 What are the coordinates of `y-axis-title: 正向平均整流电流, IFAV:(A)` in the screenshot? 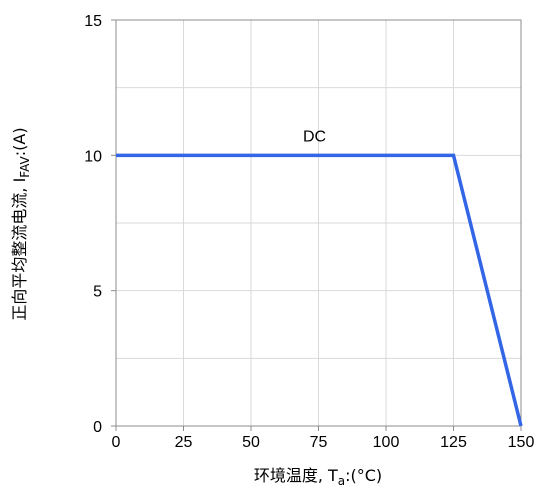 It's located at (21, 223).